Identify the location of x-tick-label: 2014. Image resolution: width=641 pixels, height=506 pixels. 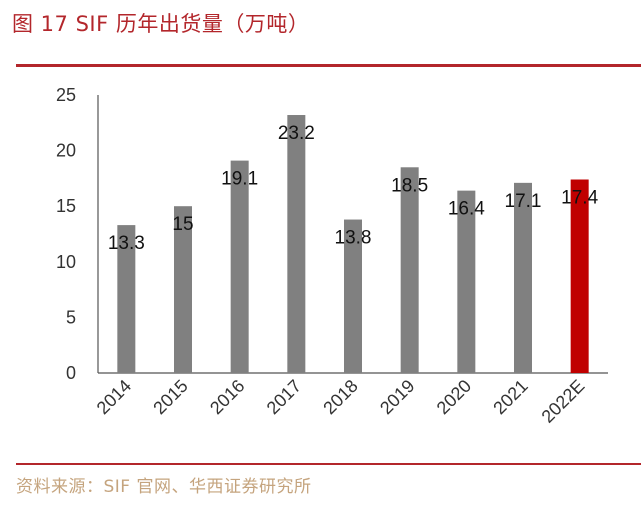
(114, 397).